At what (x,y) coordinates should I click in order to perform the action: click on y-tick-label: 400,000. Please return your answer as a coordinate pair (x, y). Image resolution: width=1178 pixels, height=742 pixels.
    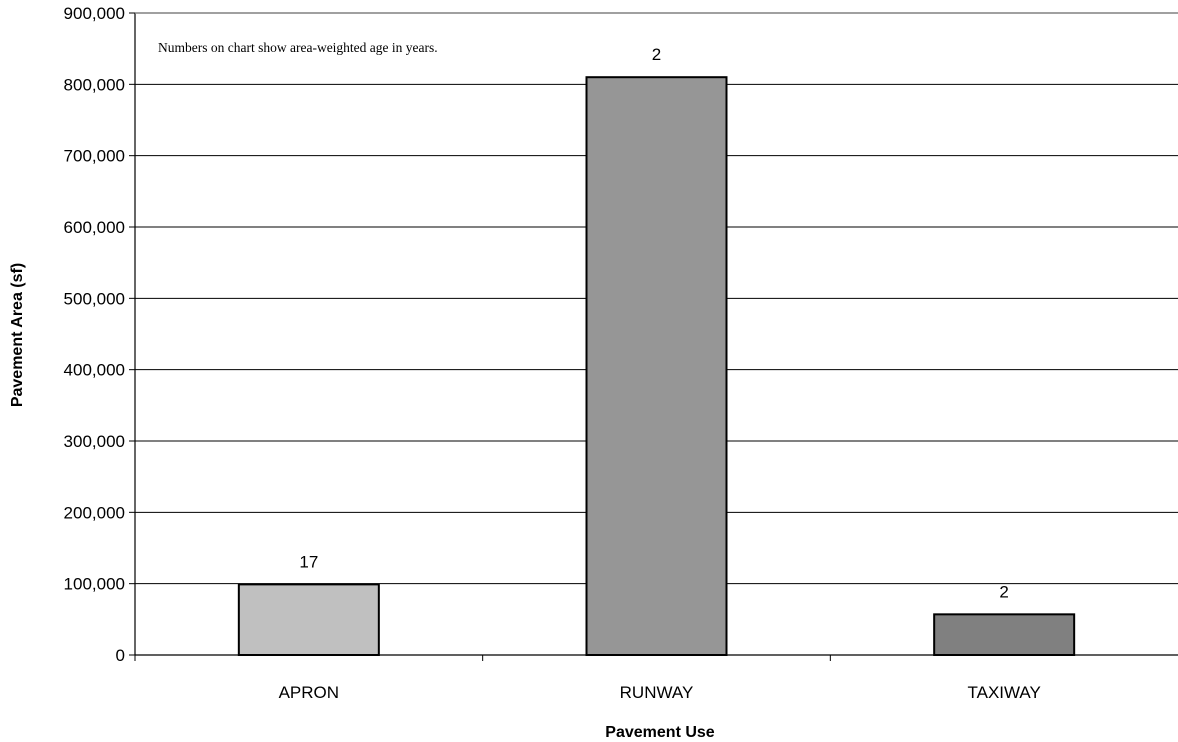
    Looking at the image, I should click on (94, 370).